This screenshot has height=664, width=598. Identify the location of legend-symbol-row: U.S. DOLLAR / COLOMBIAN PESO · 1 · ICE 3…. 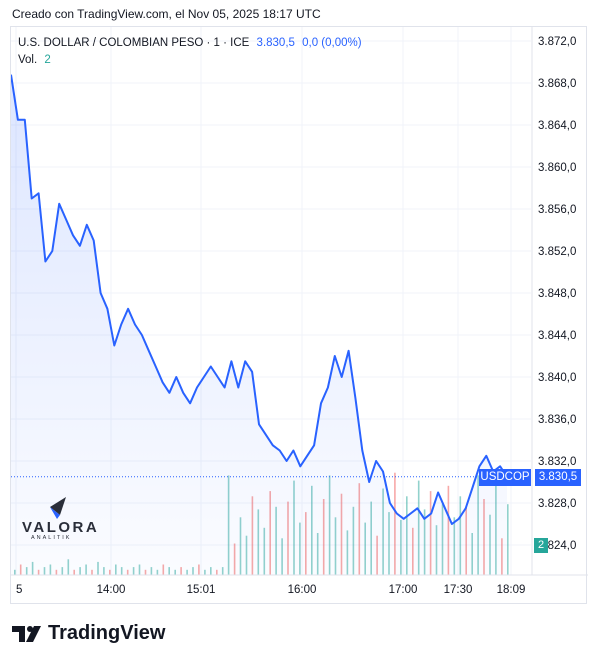
(190, 43).